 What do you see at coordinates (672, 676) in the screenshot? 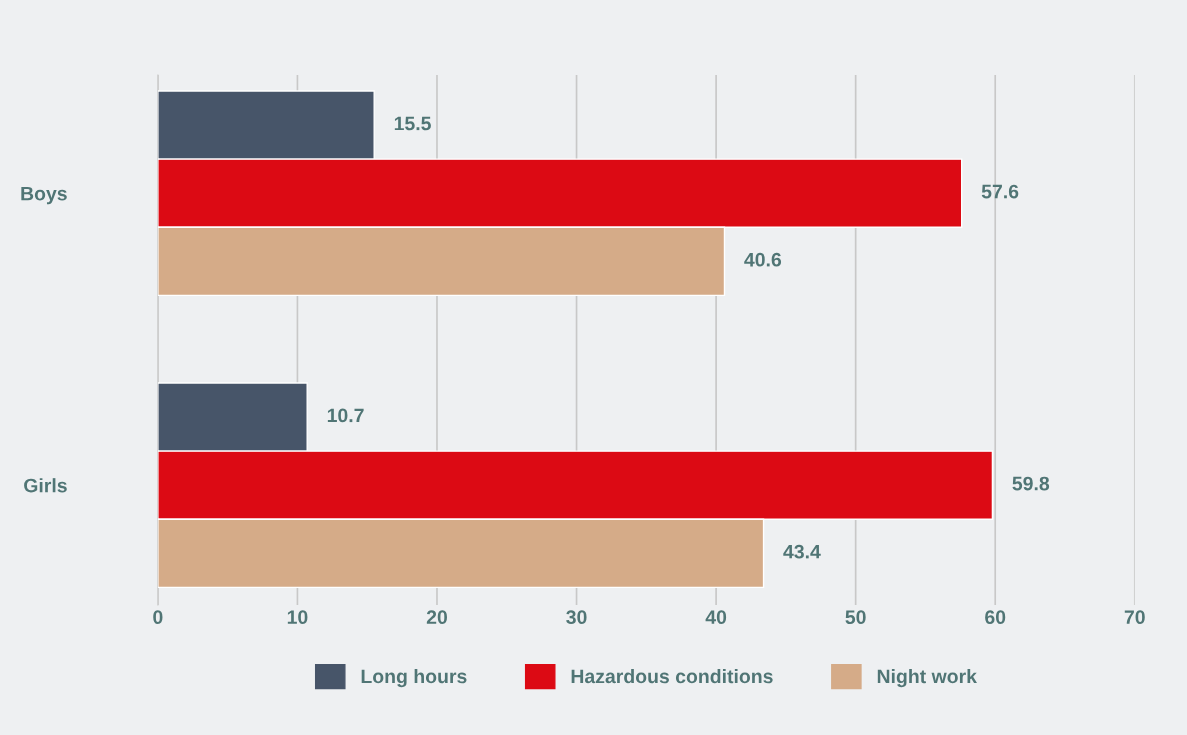
I see `legend-label: Hazardous conditions` at bounding box center [672, 676].